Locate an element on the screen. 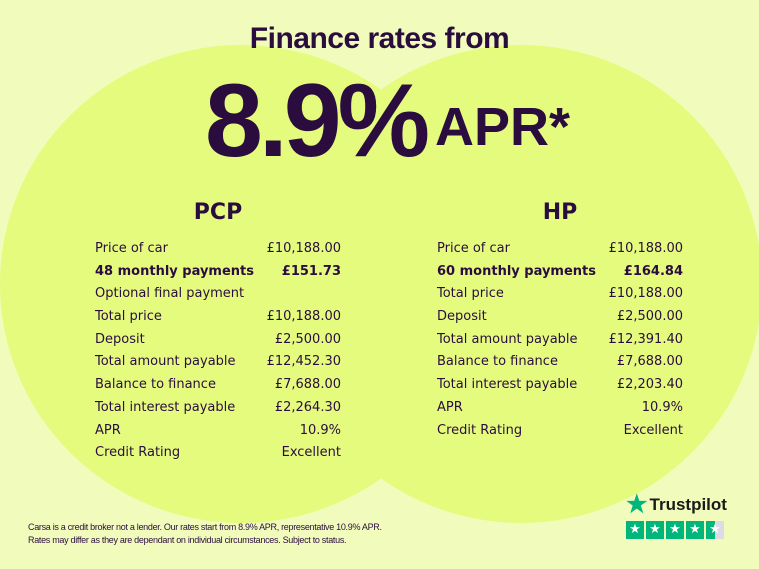 Image resolution: width=759 pixels, height=569 pixels. pcp-row: Credit Rating Excellent is located at coordinates (218, 453).